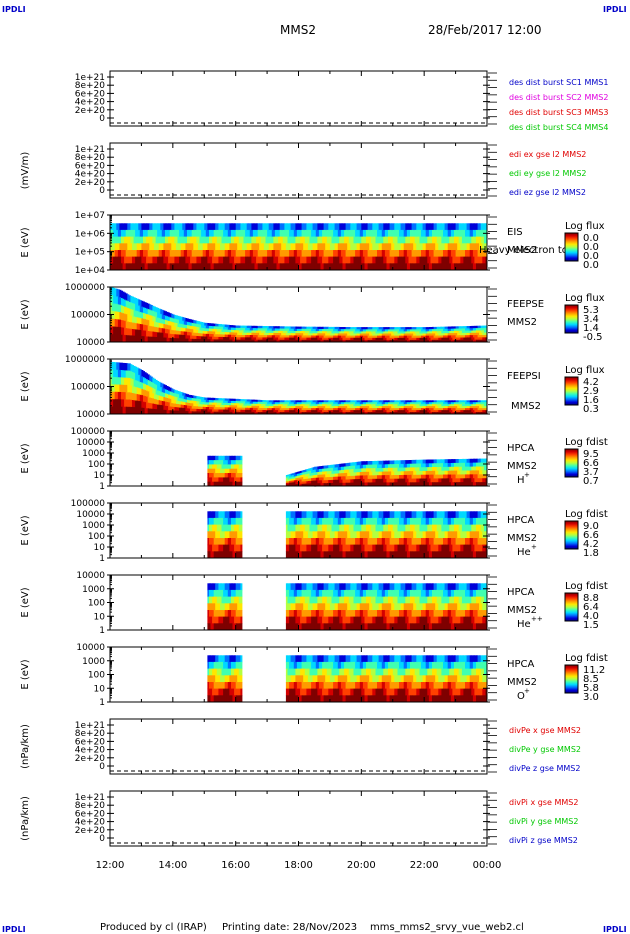  Describe the element at coordinates (548, 173) in the screenshot. I see `legend-entry: edi ey gse l2 MMS2` at that location.